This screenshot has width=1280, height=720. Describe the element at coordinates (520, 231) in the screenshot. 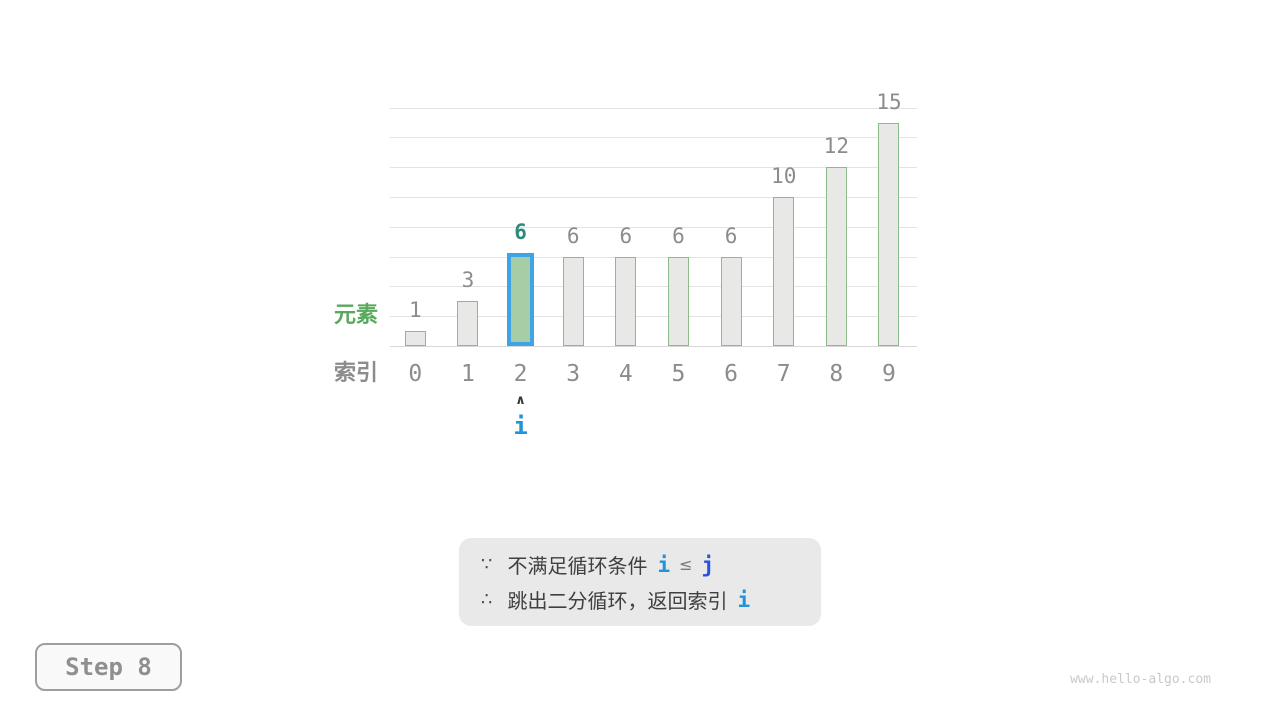

I see `bar-value-label-highlighted: 6` at that location.